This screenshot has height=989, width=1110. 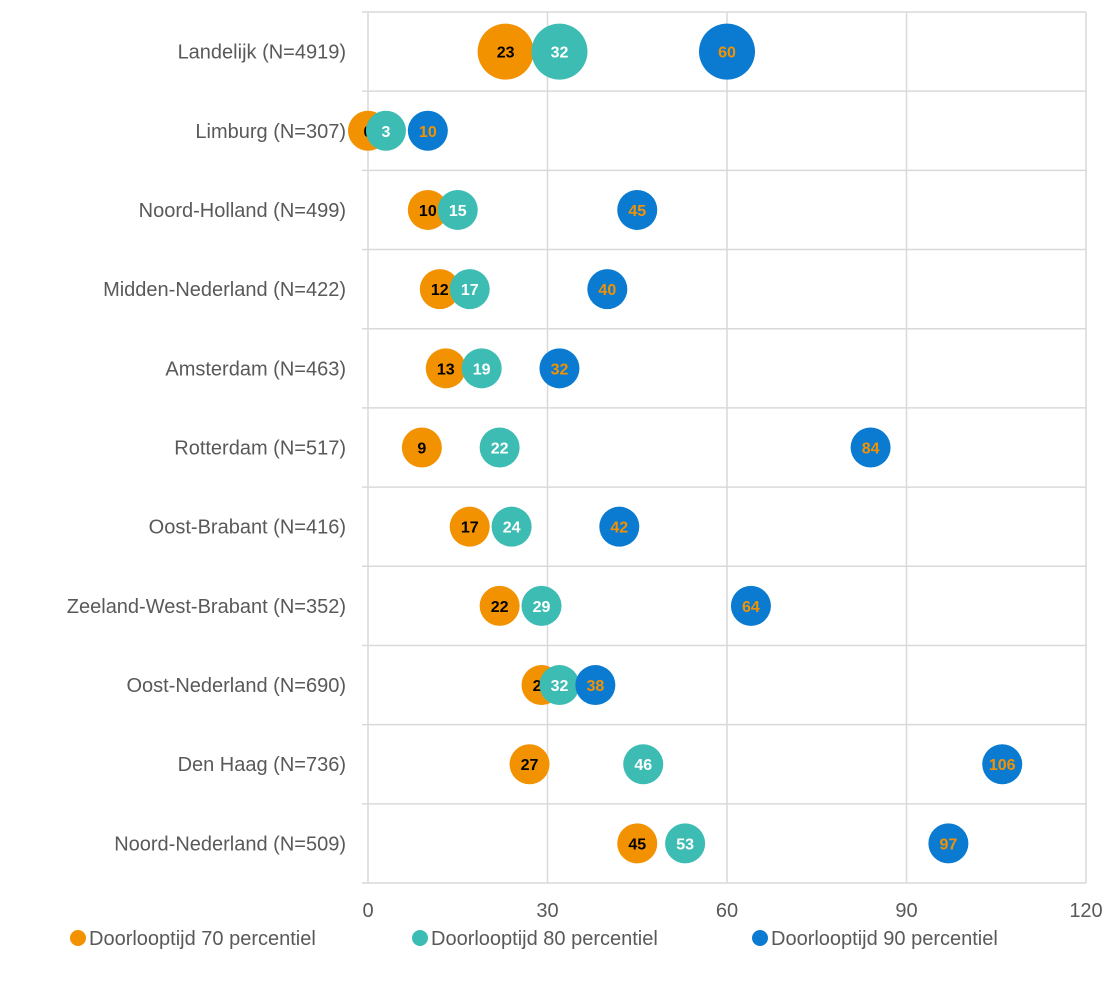 I want to click on legend-label: Doorlooptijd 90 percentiel, so click(x=884, y=939).